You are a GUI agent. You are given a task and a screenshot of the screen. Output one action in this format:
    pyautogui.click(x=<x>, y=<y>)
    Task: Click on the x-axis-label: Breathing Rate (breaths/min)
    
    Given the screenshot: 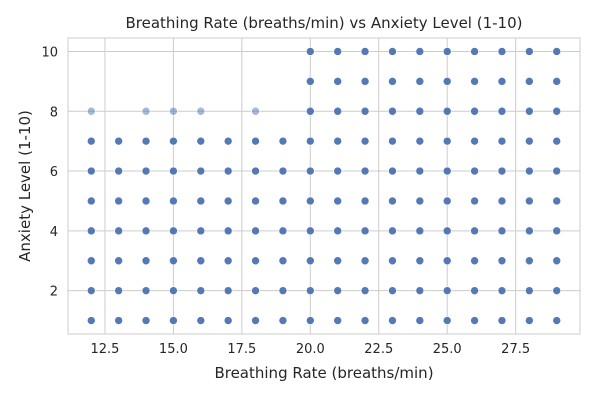 What is the action you would take?
    pyautogui.click(x=323, y=373)
    